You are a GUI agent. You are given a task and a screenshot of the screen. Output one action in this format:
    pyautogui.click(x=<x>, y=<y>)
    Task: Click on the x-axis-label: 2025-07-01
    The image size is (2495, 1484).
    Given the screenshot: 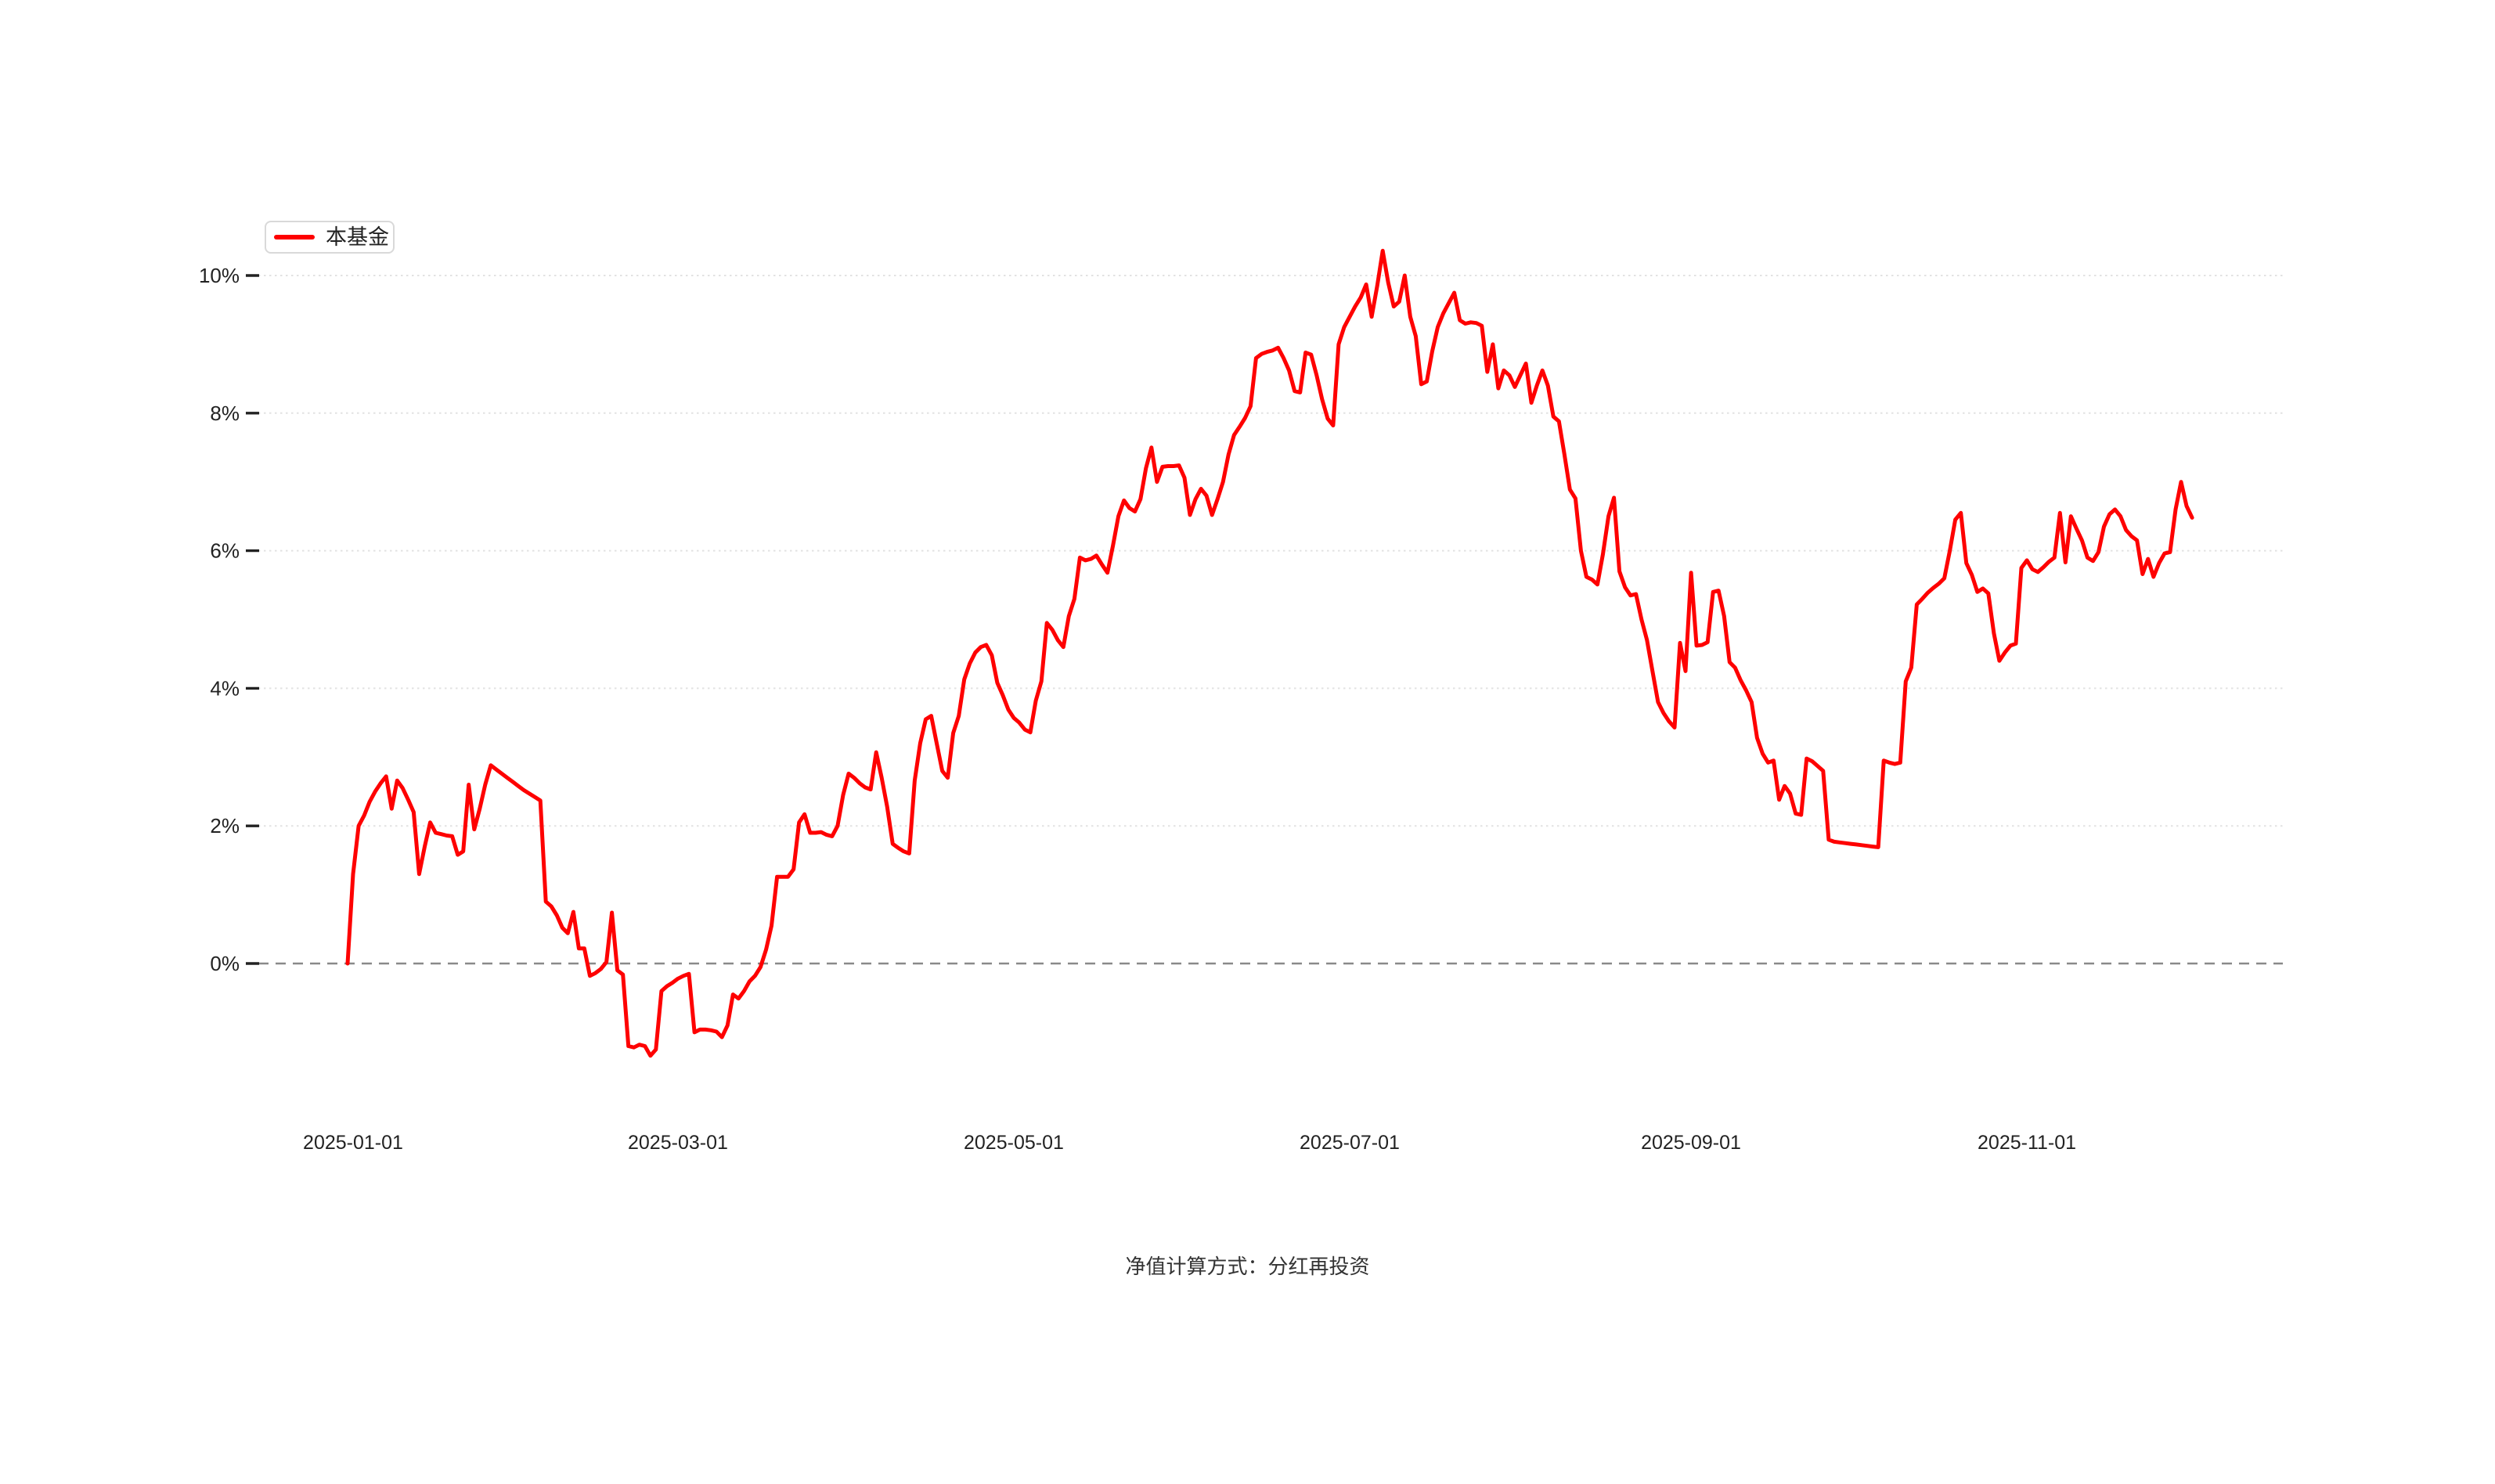 What is the action you would take?
    pyautogui.click(x=1350, y=1143)
    